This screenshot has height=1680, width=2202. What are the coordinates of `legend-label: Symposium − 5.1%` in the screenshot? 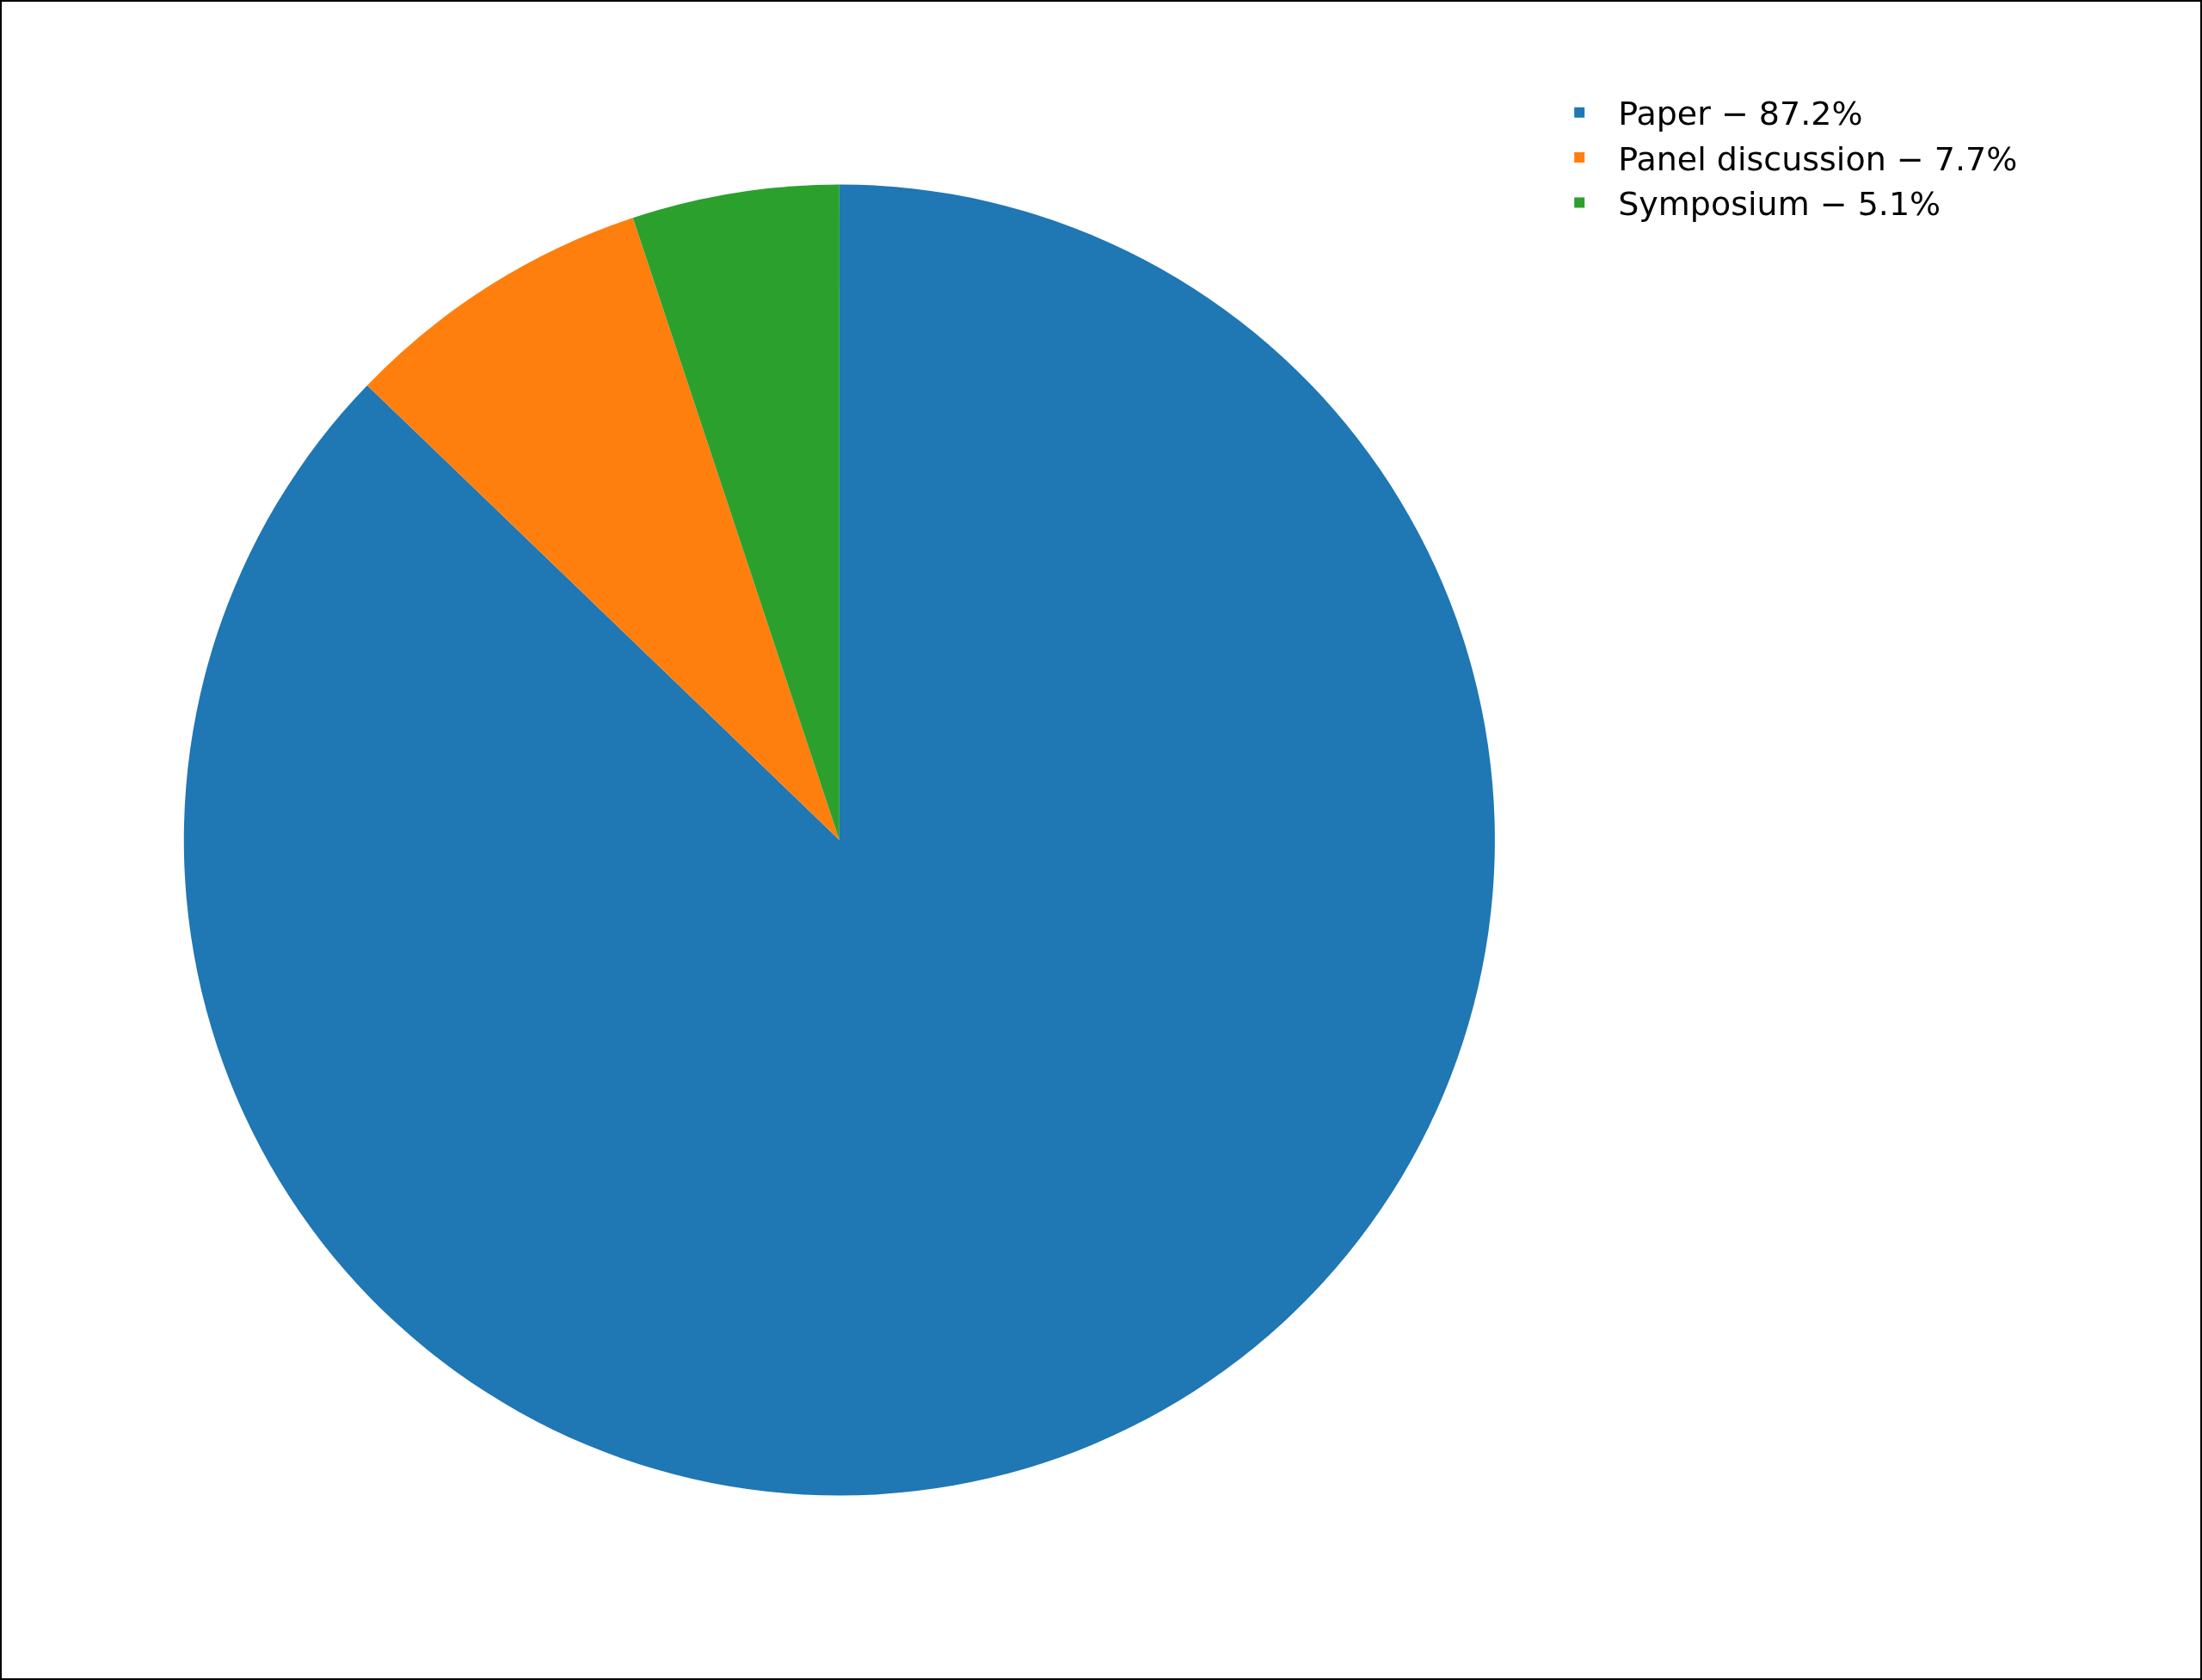 It's located at (1779, 205).